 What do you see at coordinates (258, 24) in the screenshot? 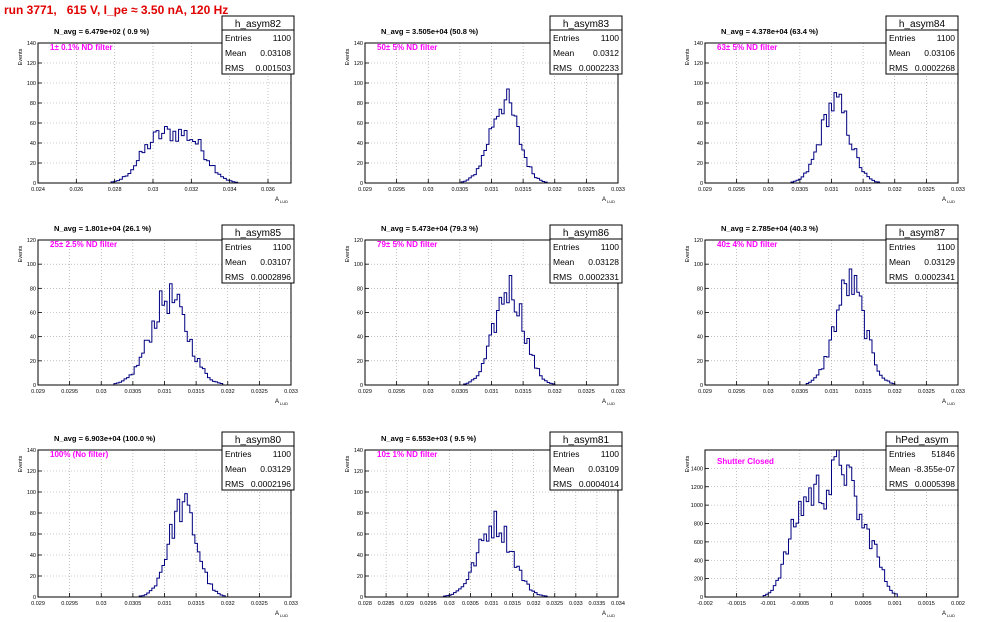
I see `stats-box-title: h_asym82` at bounding box center [258, 24].